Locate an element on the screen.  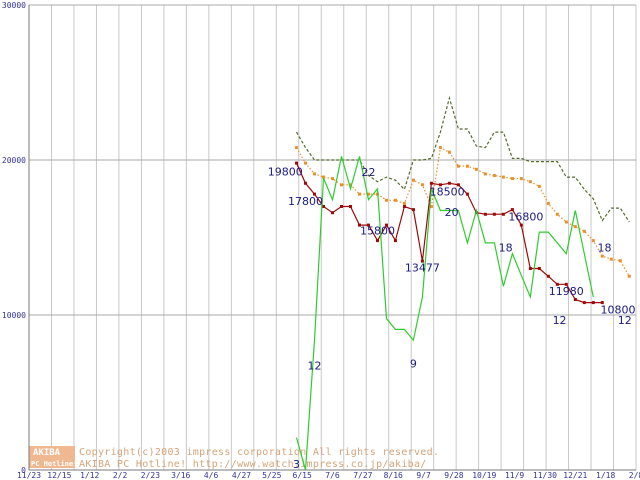
x-tick-label: 3/16 is located at coordinates (180, 475).